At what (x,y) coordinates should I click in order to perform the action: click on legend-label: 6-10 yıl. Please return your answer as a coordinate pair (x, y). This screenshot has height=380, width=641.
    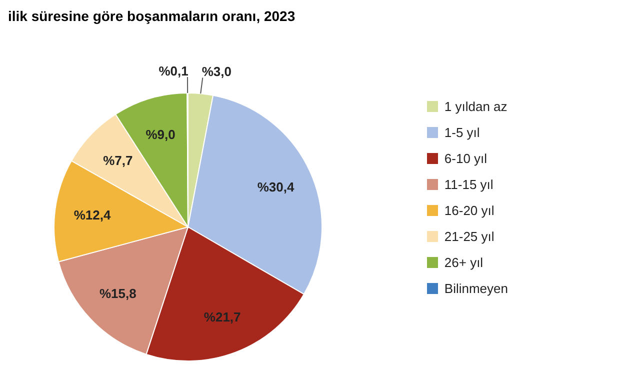
    Looking at the image, I should click on (466, 158).